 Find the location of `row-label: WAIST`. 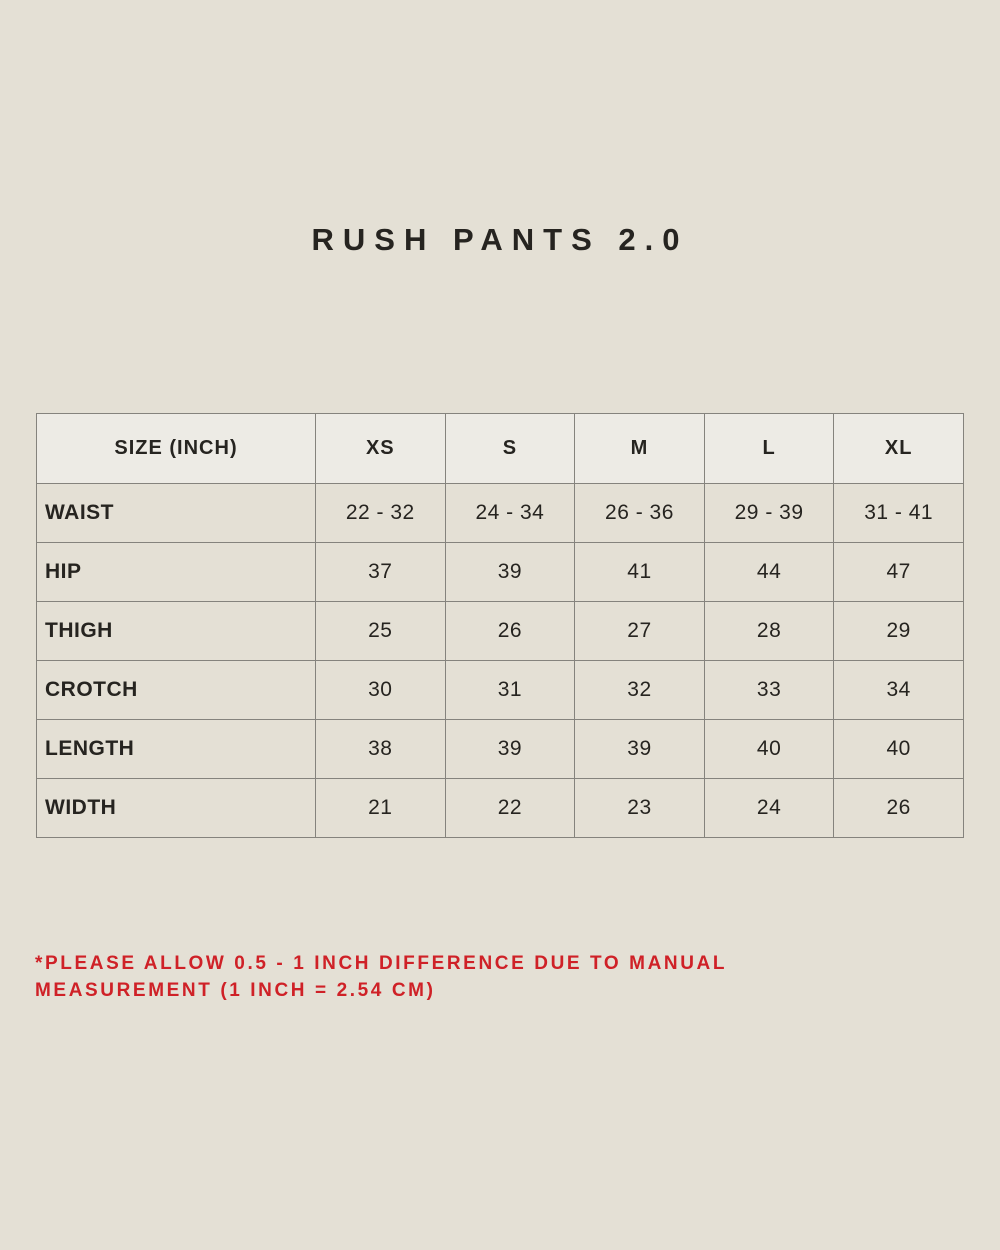

row-label: WAIST is located at coordinates (176, 513).